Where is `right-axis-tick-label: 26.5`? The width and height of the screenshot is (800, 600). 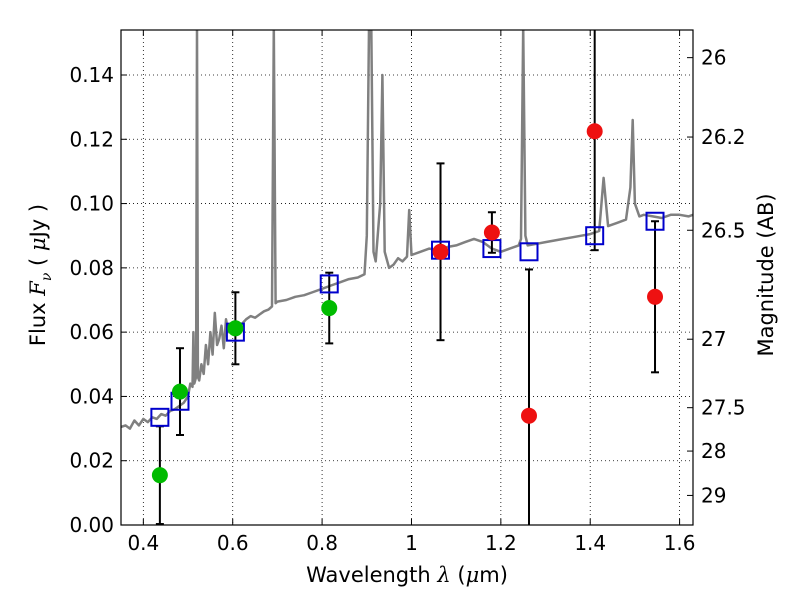
right-axis-tick-label: 26.5 is located at coordinates (723, 230).